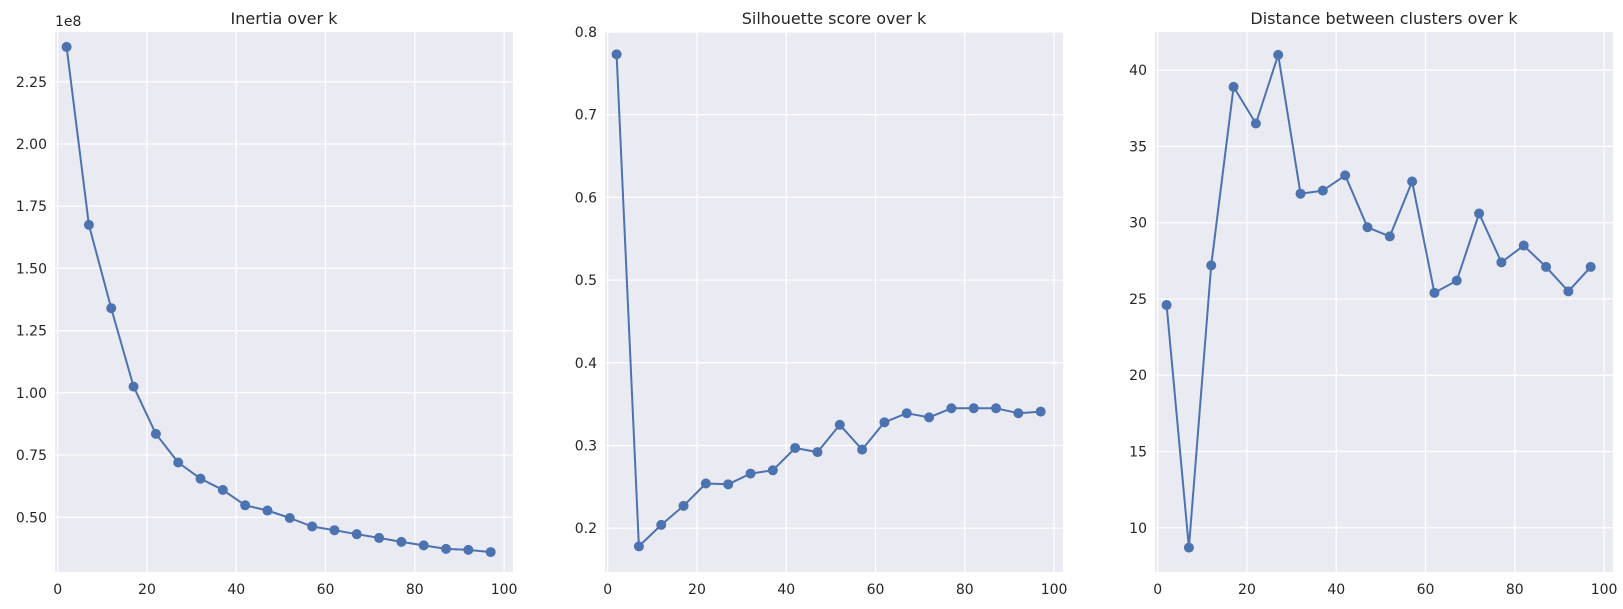  Describe the element at coordinates (586, 198) in the screenshot. I see `silhouette-y-tick-label: 0.6` at that location.